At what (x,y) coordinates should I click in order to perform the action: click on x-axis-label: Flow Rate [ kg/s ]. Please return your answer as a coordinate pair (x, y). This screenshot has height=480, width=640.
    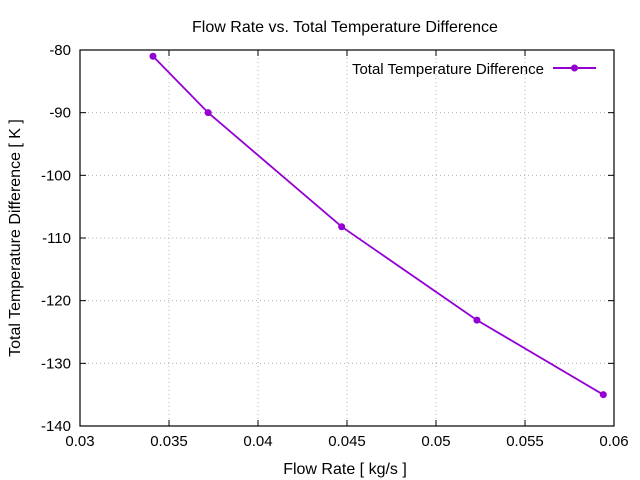
    Looking at the image, I should click on (345, 469).